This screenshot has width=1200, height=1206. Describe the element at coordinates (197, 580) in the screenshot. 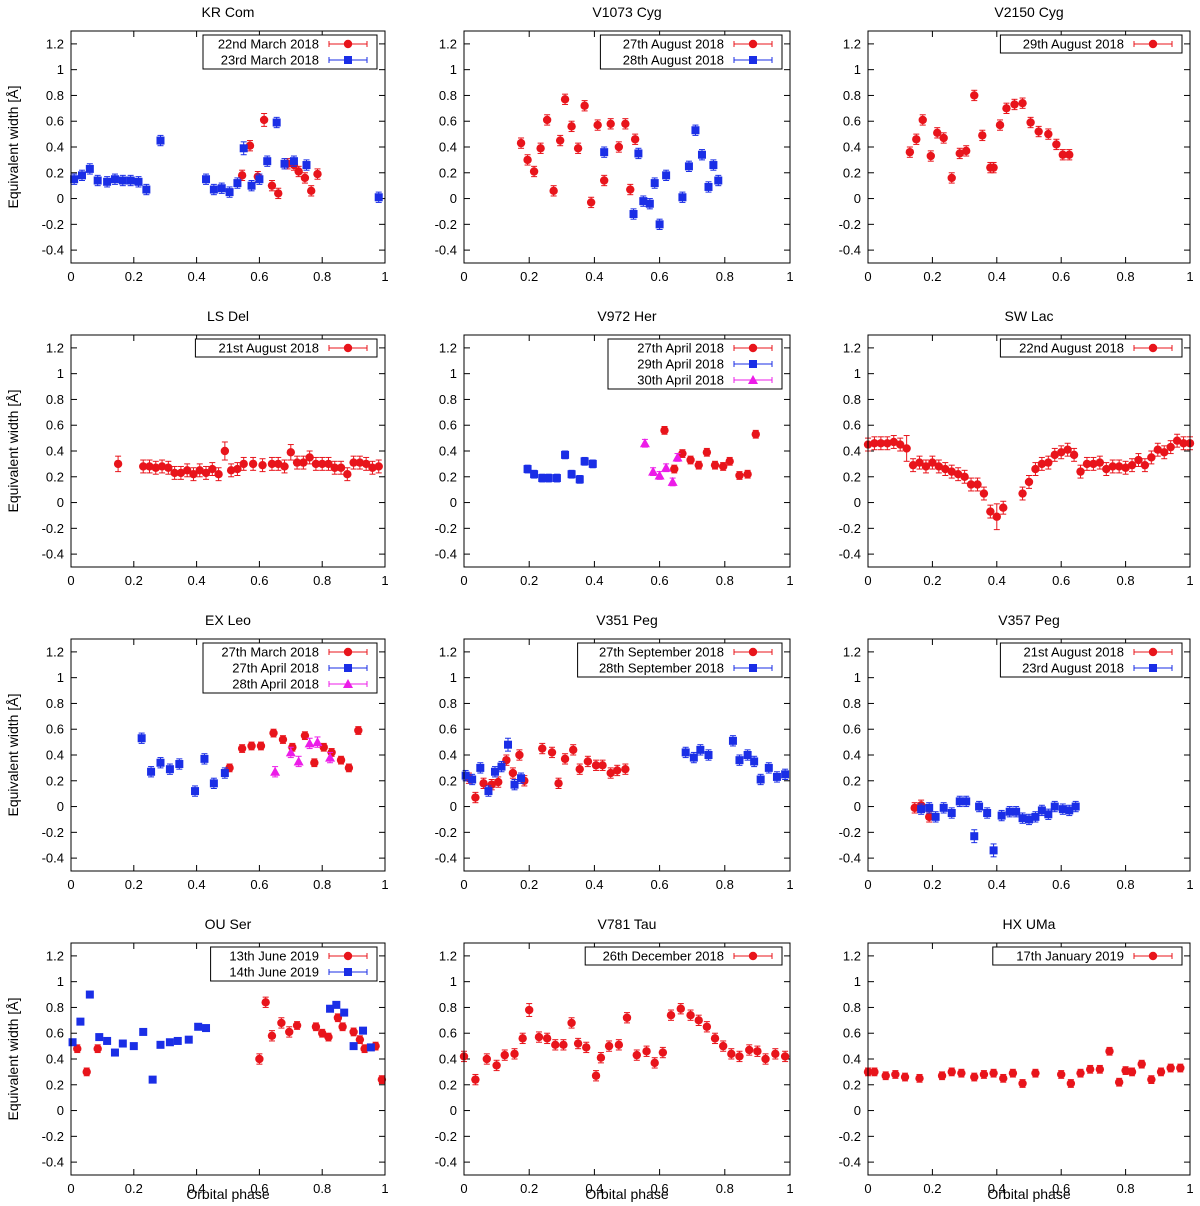

I see `x-tick-label: 0.4` at that location.